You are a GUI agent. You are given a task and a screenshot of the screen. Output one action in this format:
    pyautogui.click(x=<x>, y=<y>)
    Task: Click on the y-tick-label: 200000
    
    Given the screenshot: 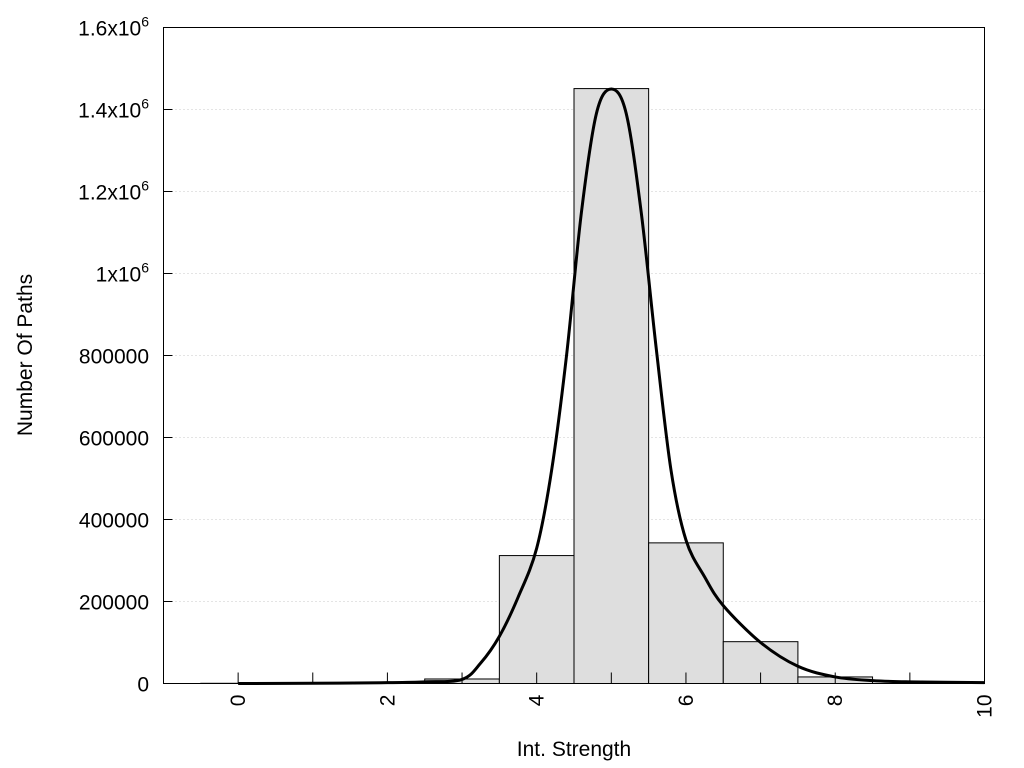 What is the action you would take?
    pyautogui.click(x=114, y=603)
    